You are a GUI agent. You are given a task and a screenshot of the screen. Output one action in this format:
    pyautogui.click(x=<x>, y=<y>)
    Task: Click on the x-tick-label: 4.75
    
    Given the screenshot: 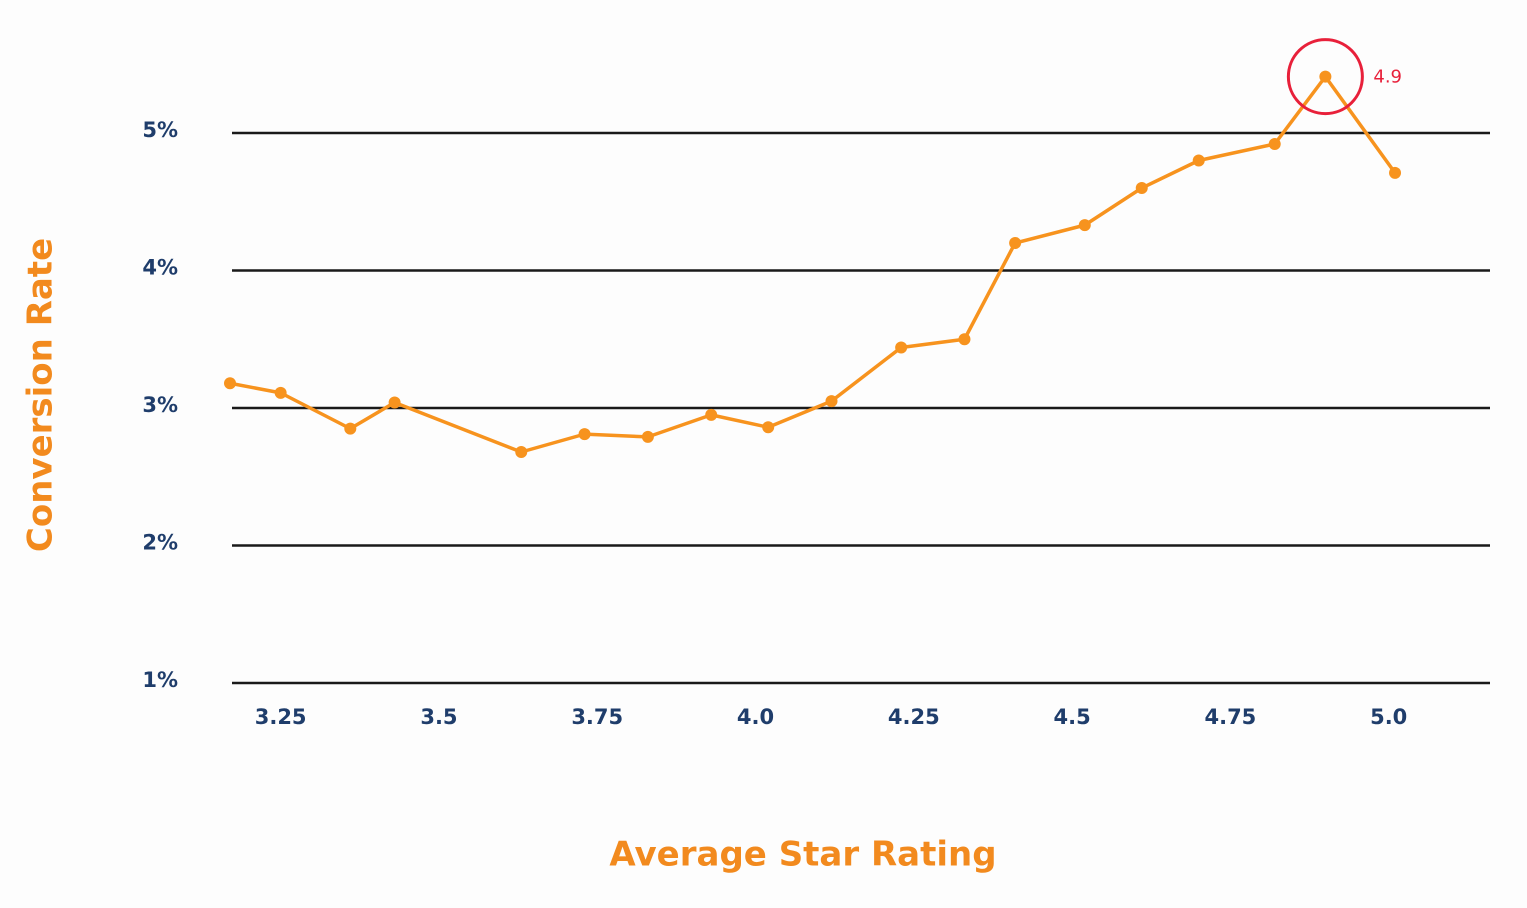 What is the action you would take?
    pyautogui.click(x=1230, y=717)
    